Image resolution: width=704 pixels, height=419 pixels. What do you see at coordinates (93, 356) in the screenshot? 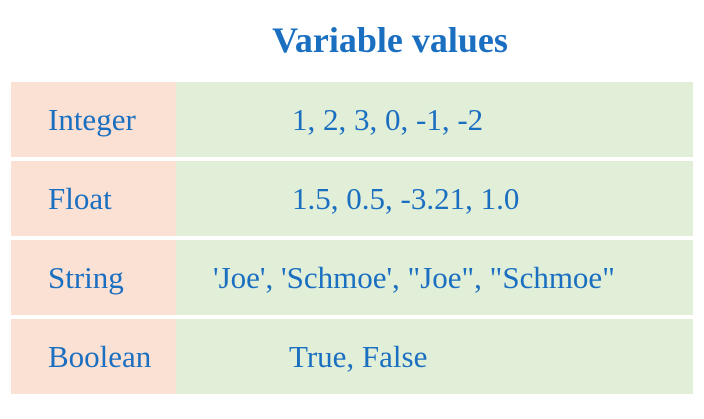
I see `type-cell-boolean: Boolean` at bounding box center [93, 356].